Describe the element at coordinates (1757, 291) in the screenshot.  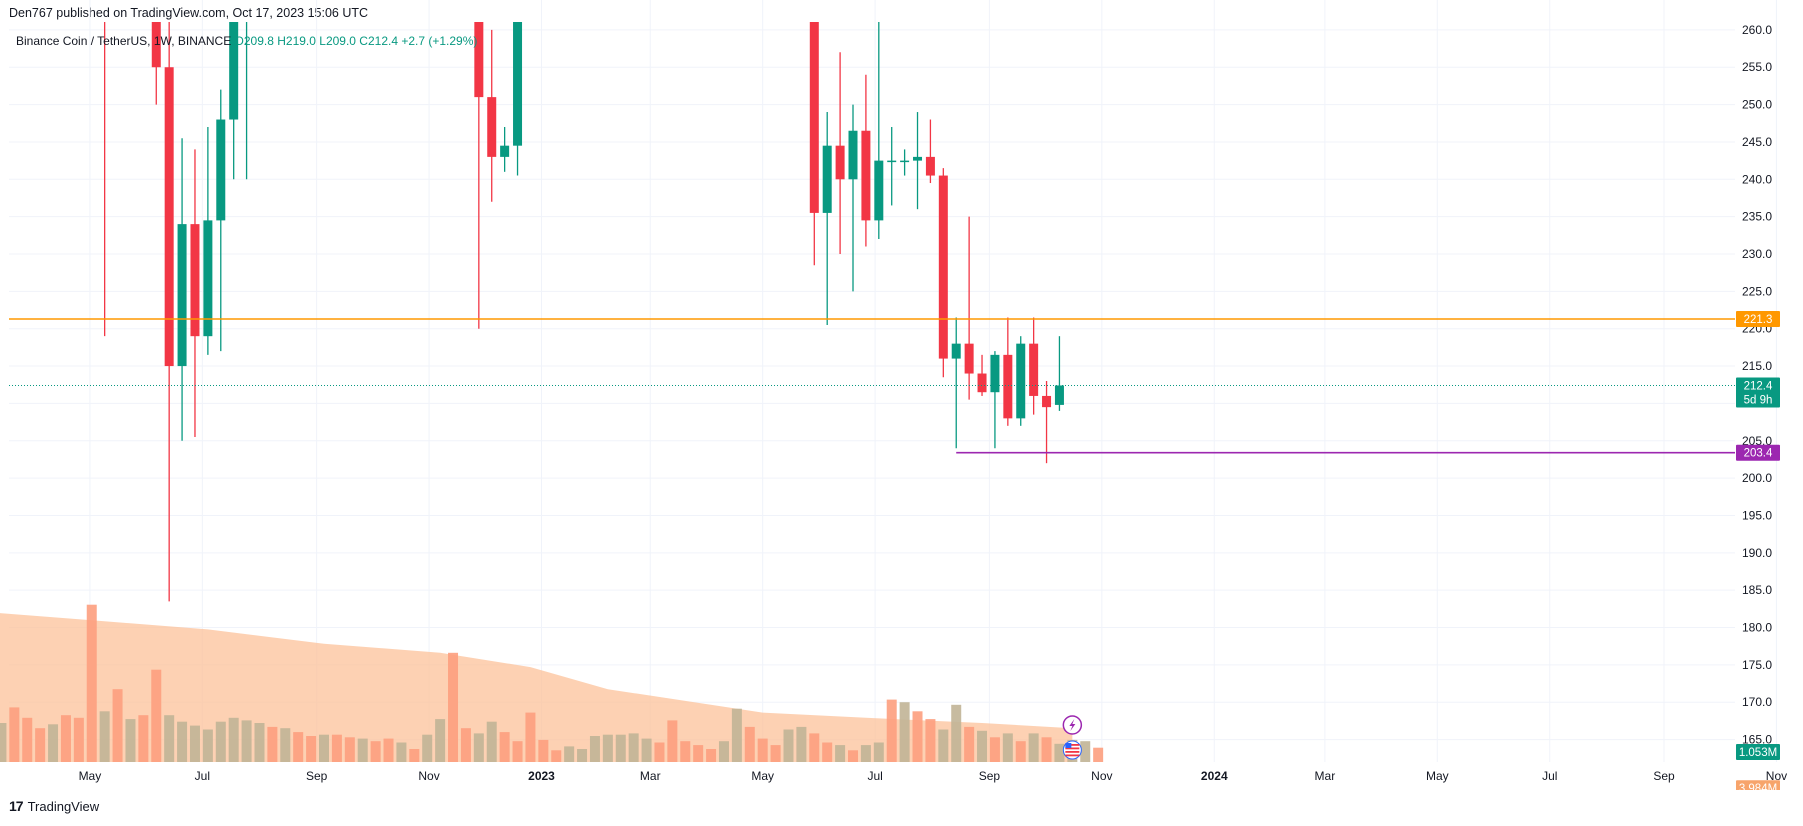
I see `price-tick-label: 225.0` at that location.